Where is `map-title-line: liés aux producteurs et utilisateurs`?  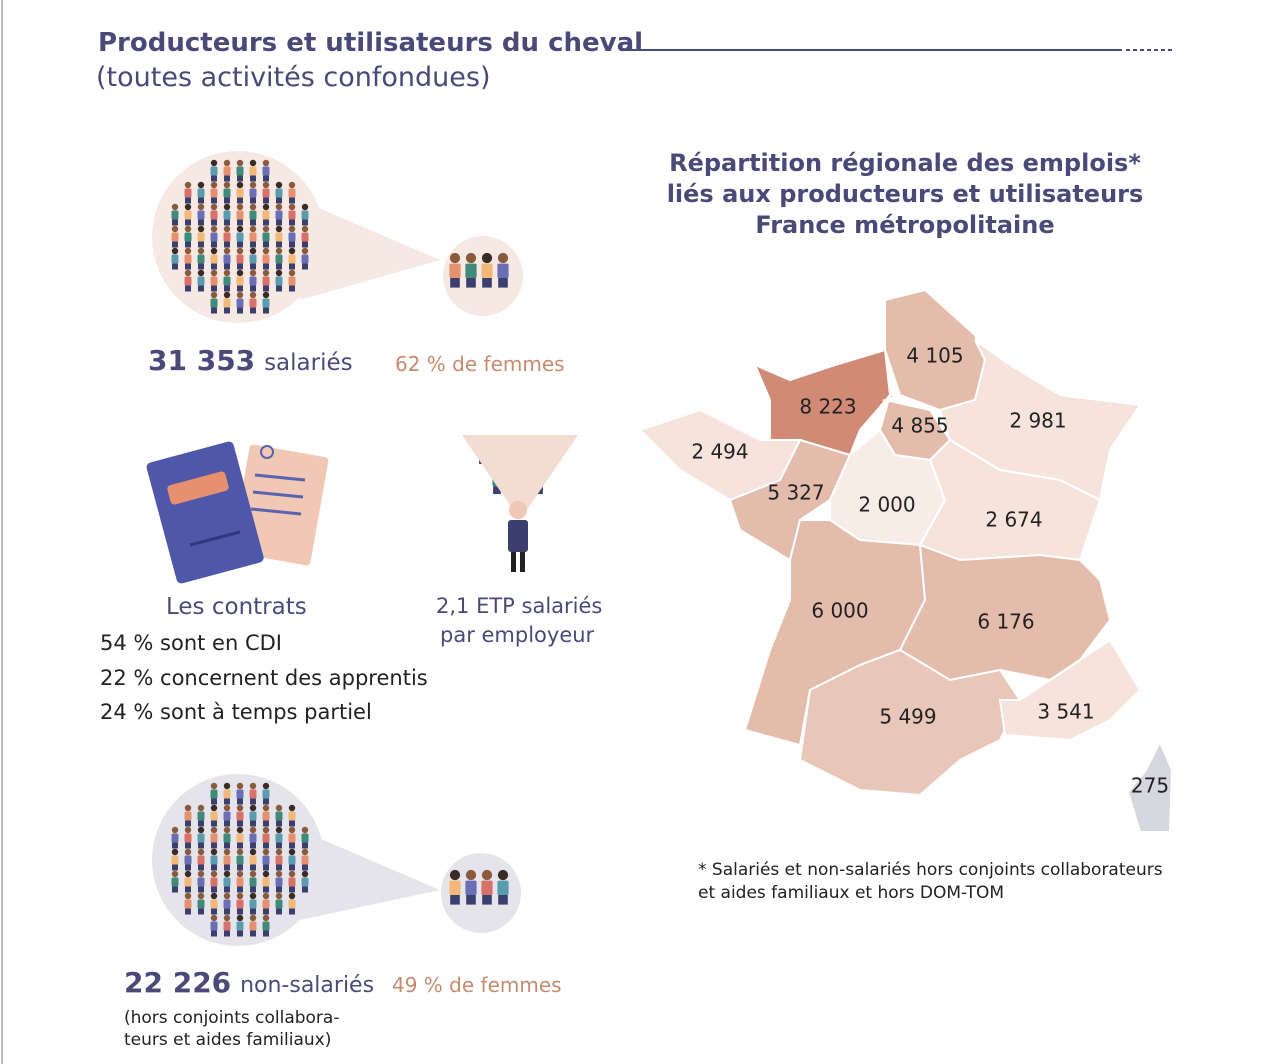
map-title-line: liés aux producteurs et utilisateurs is located at coordinates (905, 194).